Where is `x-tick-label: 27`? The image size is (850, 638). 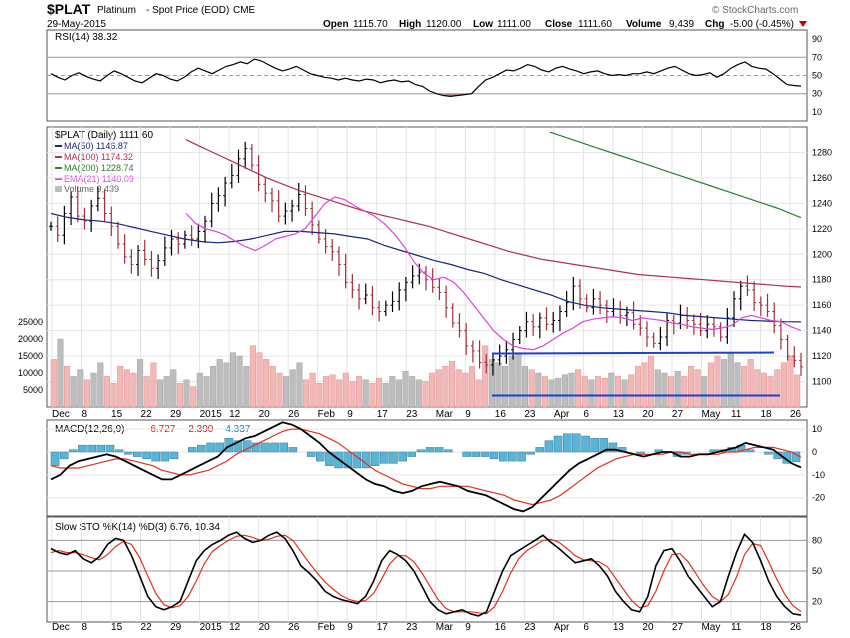
x-tick-label: 27 is located at coordinates (678, 414).